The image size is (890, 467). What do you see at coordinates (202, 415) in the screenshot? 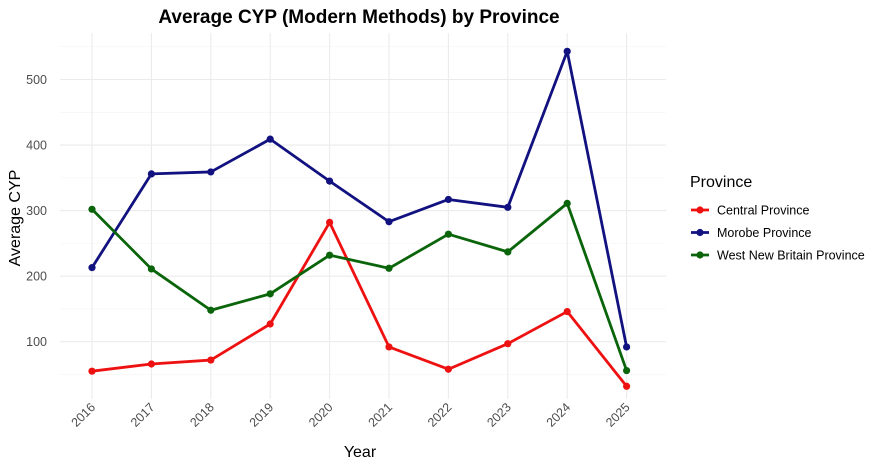
I see `x-tick-label-2: 2018` at bounding box center [202, 415].